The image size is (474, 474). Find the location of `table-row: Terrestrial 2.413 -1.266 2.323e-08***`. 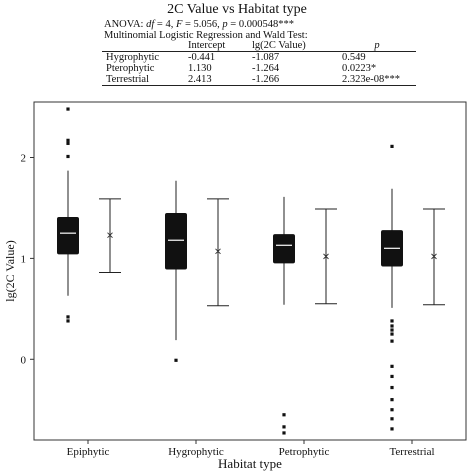

table-row: Terrestrial 2.413 -1.266 2.323e-08*** is located at coordinates (259, 80).